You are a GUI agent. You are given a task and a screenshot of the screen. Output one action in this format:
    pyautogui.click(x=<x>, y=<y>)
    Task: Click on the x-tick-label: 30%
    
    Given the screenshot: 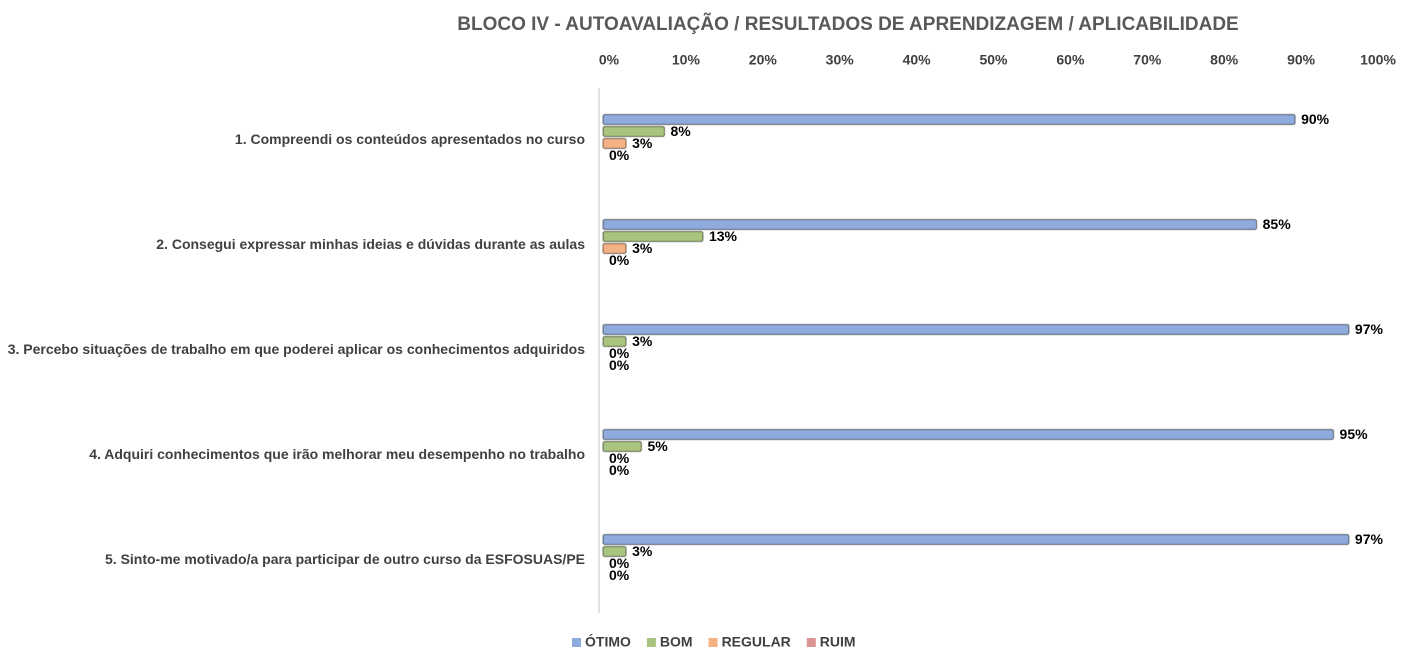 What is the action you would take?
    pyautogui.click(x=840, y=60)
    